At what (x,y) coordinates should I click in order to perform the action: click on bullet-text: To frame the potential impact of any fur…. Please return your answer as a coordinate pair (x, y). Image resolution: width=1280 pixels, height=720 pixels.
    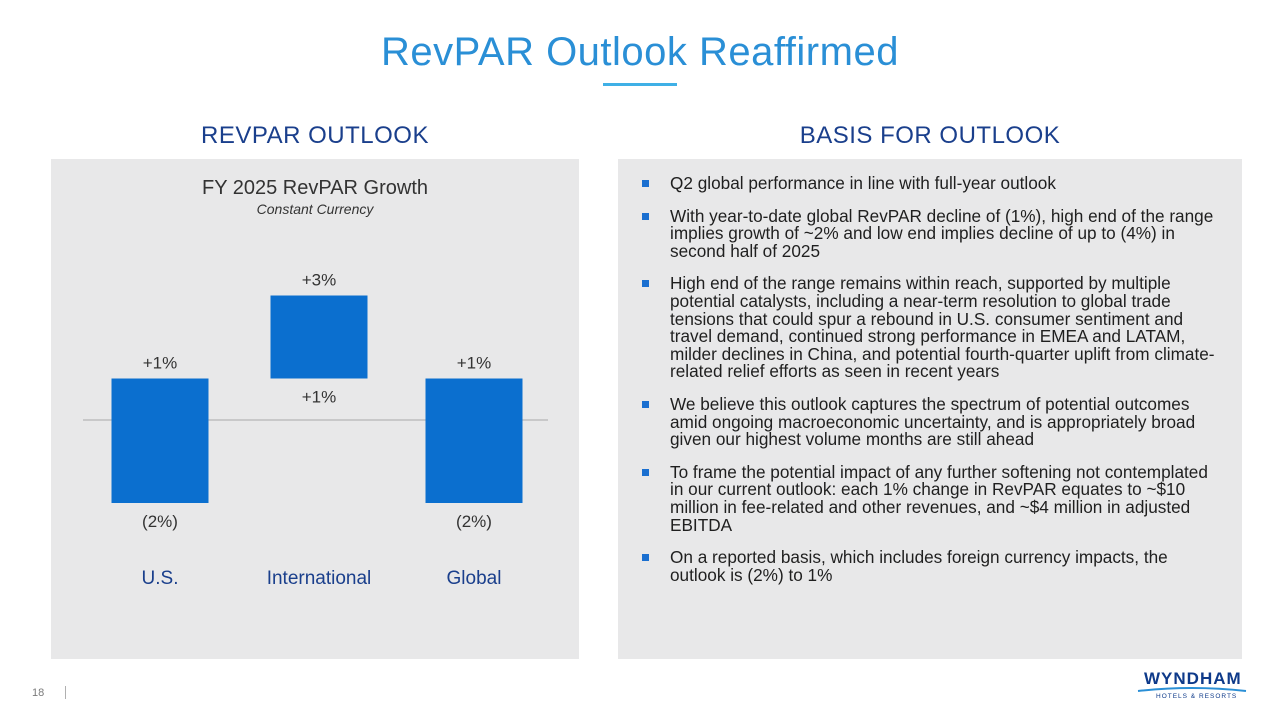
    Looking at the image, I should click on (939, 498).